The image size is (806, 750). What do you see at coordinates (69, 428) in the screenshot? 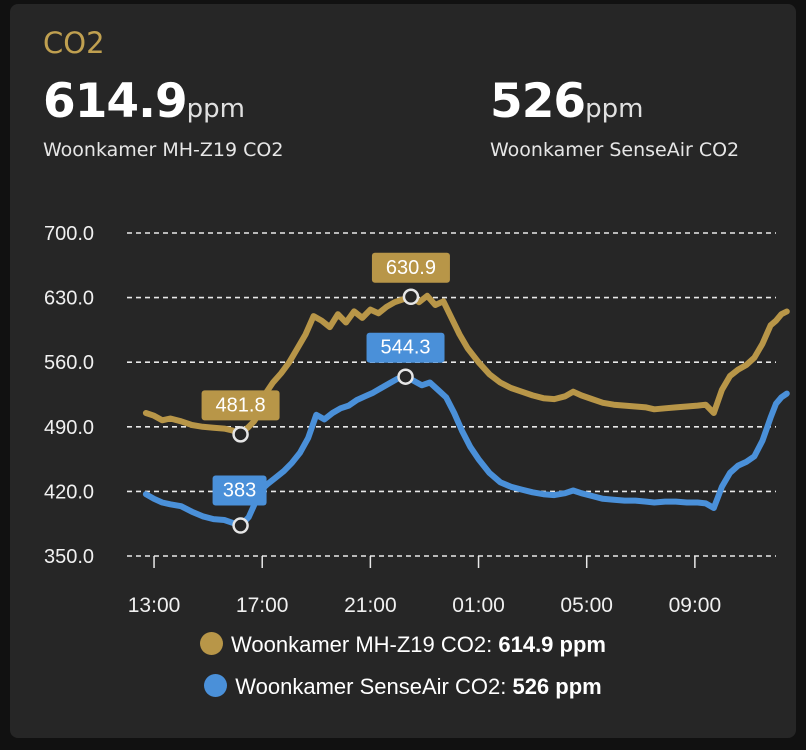
I see `y-tick-label: 490.0` at bounding box center [69, 428].